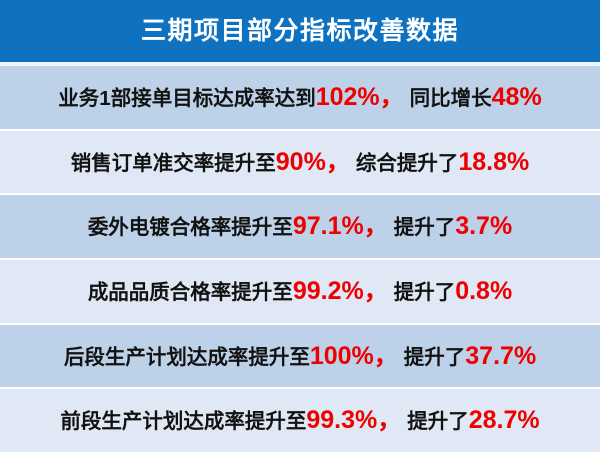 The height and width of the screenshot is (452, 600). I want to click on list-item: 后段生产计划达成率提升至100%， 提升了37.7%, so click(300, 357).